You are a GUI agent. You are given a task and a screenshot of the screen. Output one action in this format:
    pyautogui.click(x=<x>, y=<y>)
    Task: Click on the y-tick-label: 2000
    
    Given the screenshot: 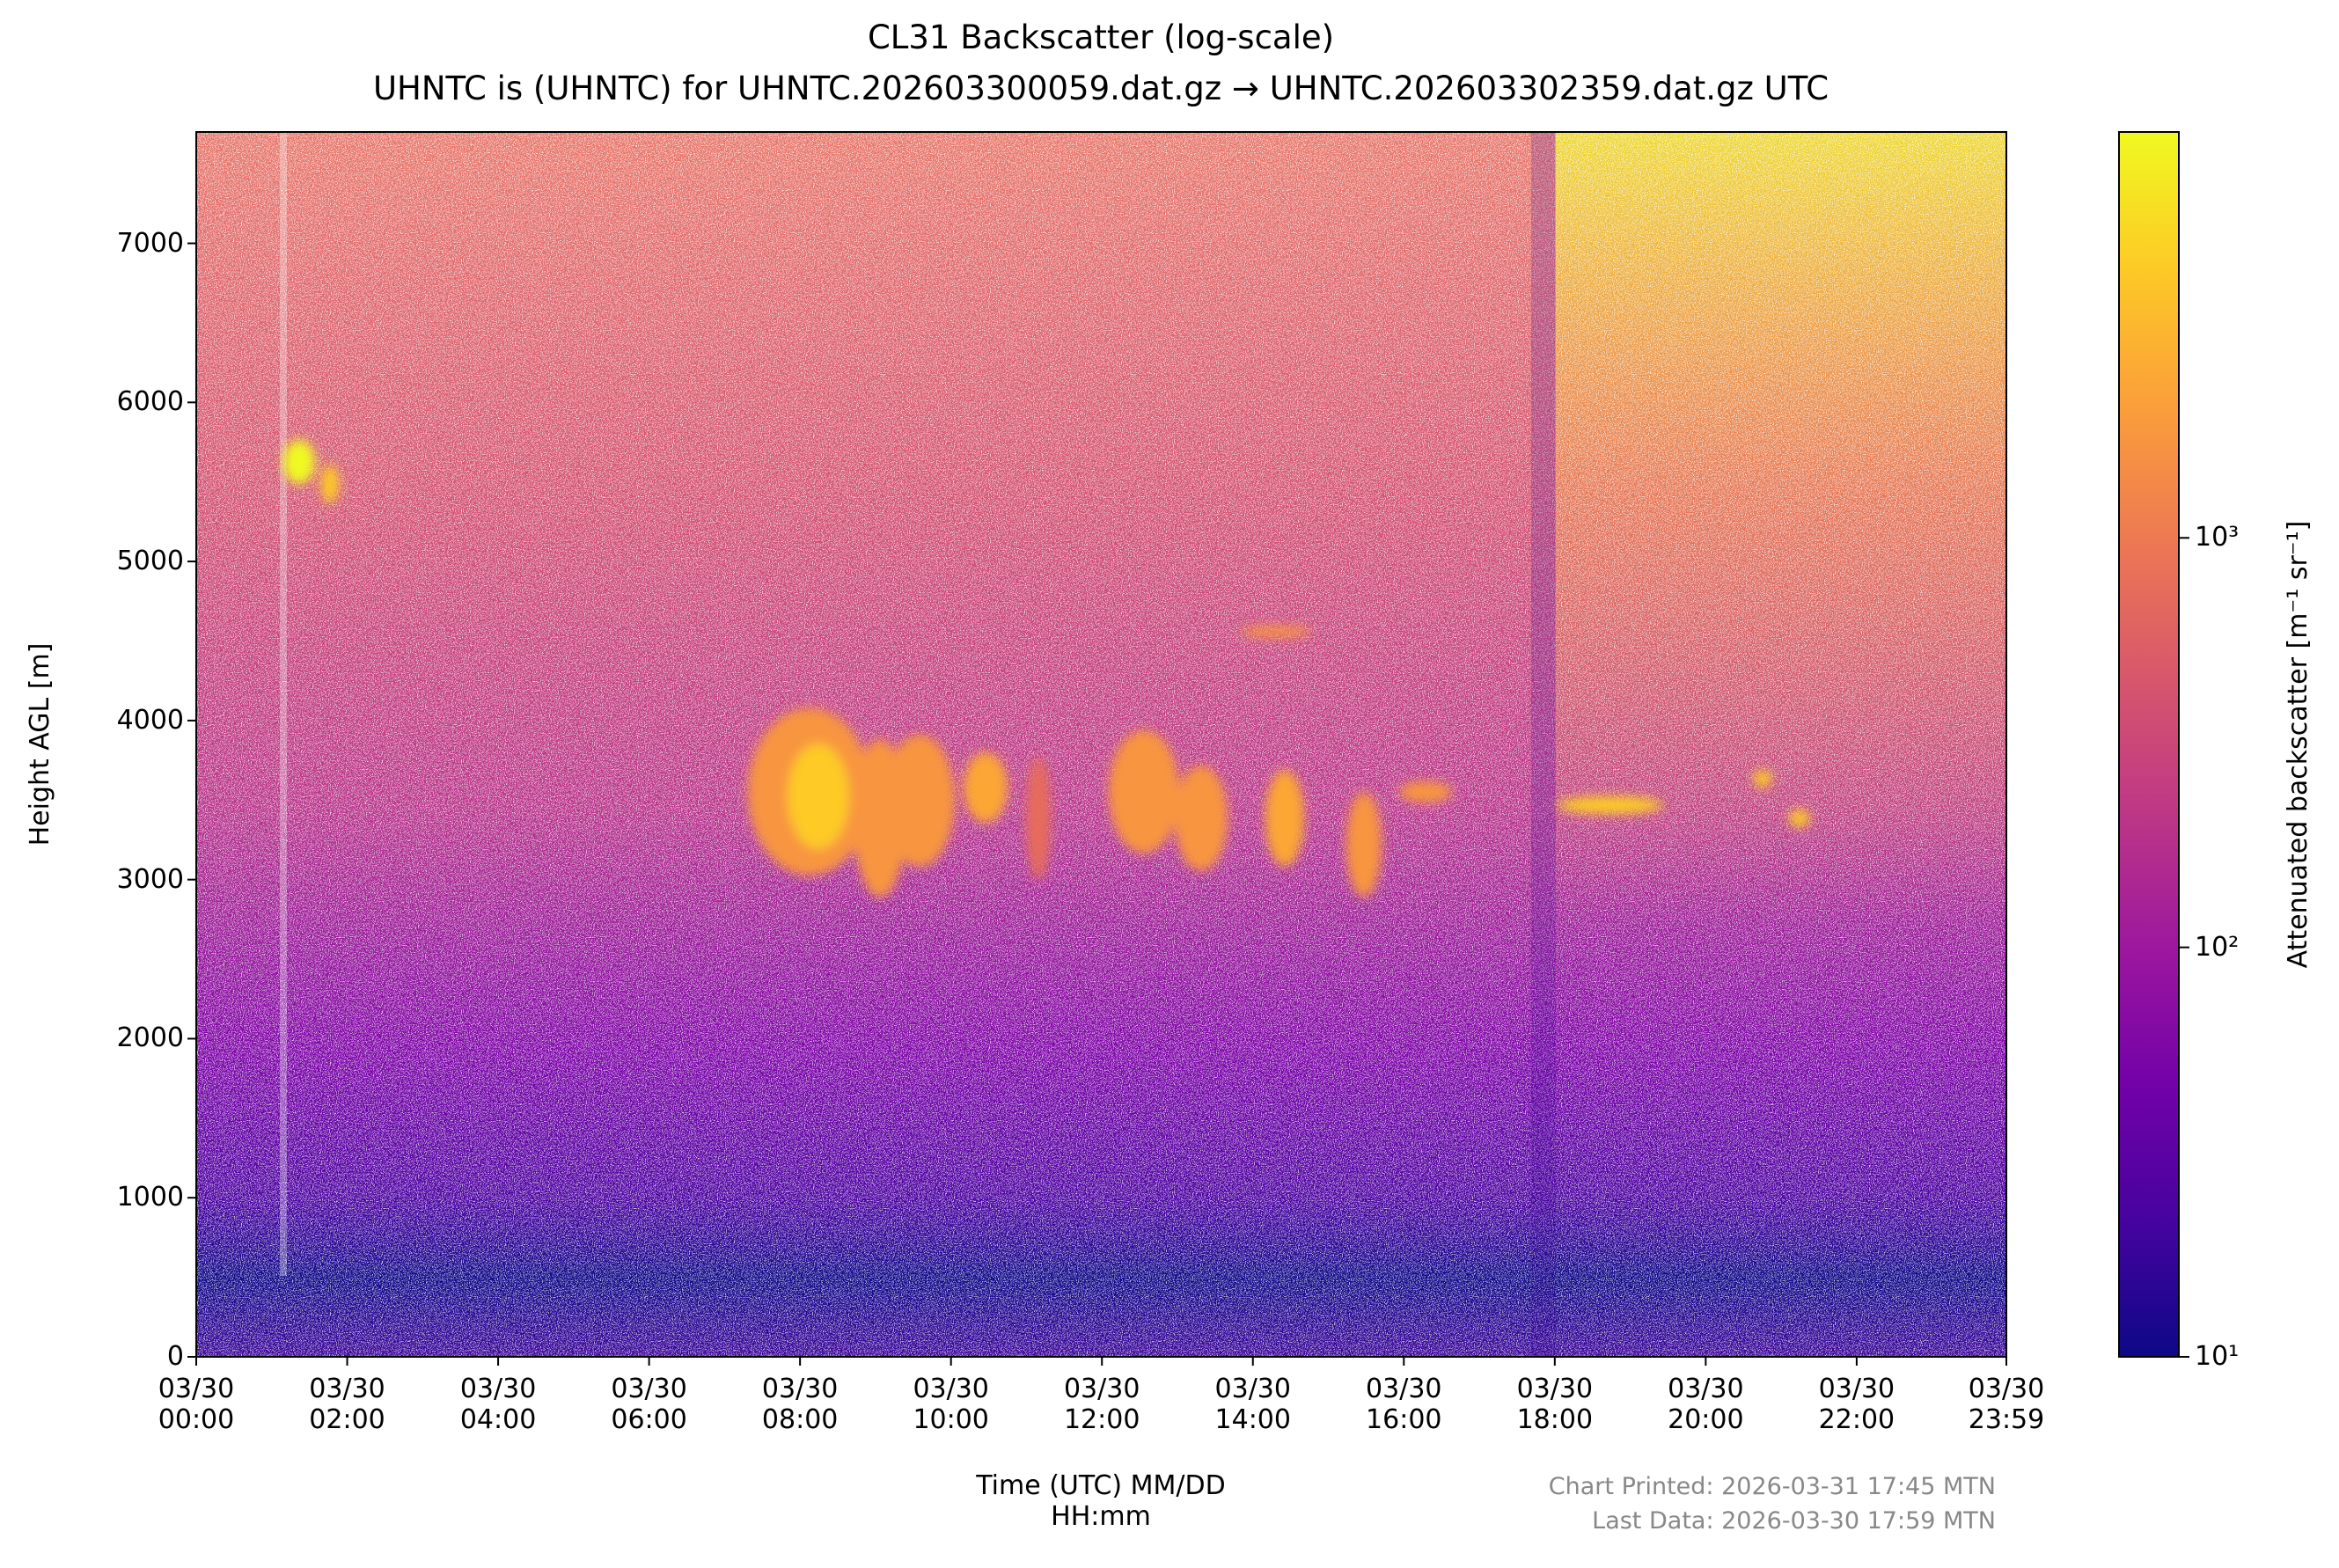 What is the action you would take?
    pyautogui.click(x=150, y=1038)
    